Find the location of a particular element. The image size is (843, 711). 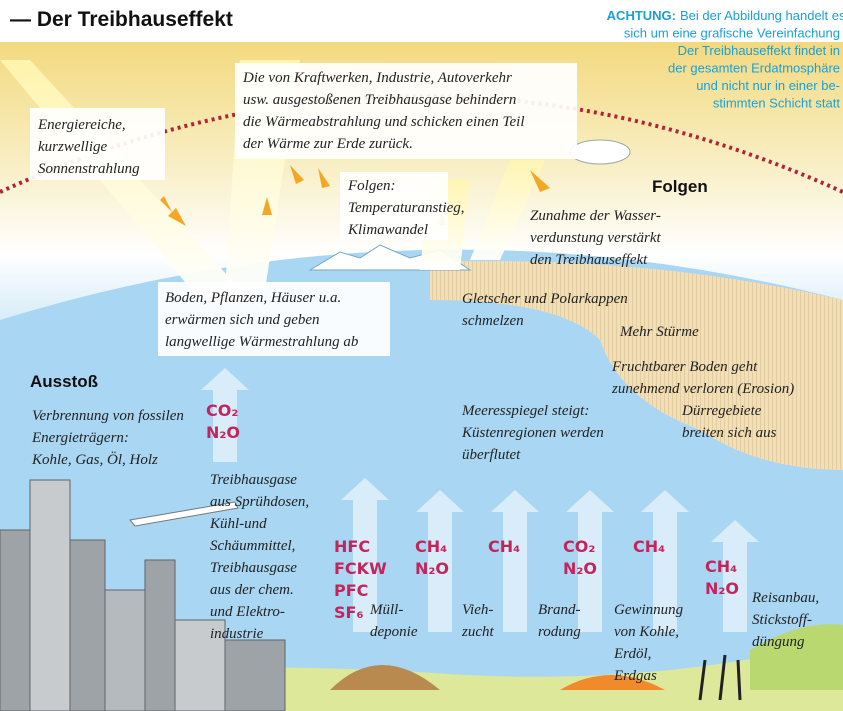

consequence-text: schmelzen is located at coordinates (493, 321).